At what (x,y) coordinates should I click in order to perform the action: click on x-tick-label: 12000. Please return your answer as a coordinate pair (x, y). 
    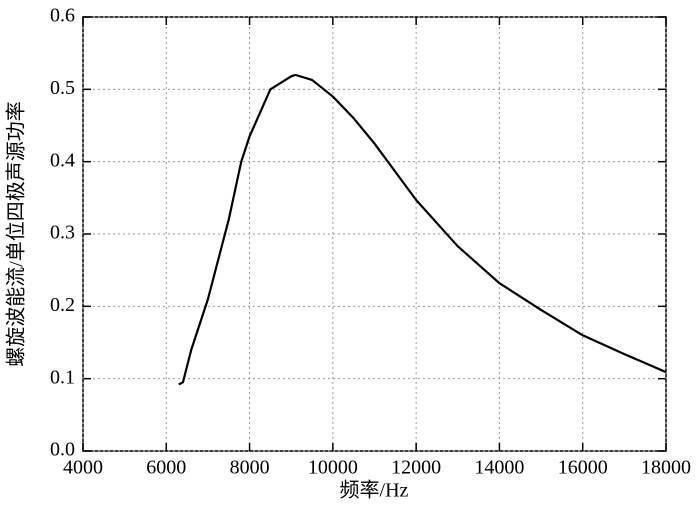
    Looking at the image, I should click on (416, 468).